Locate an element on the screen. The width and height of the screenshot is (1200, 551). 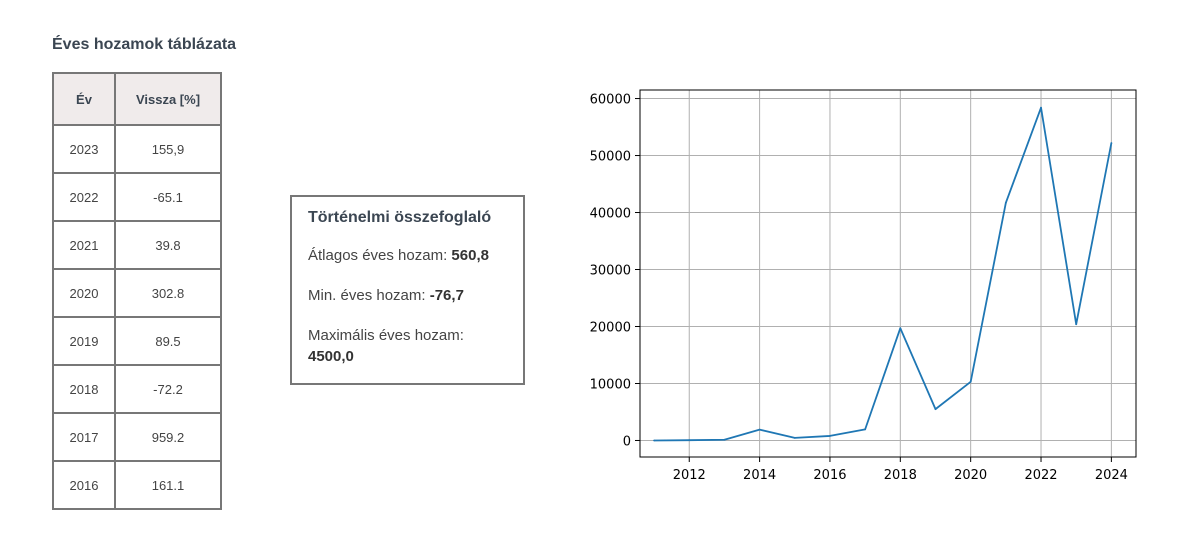
y-tick-label: 10000 is located at coordinates (610, 384).